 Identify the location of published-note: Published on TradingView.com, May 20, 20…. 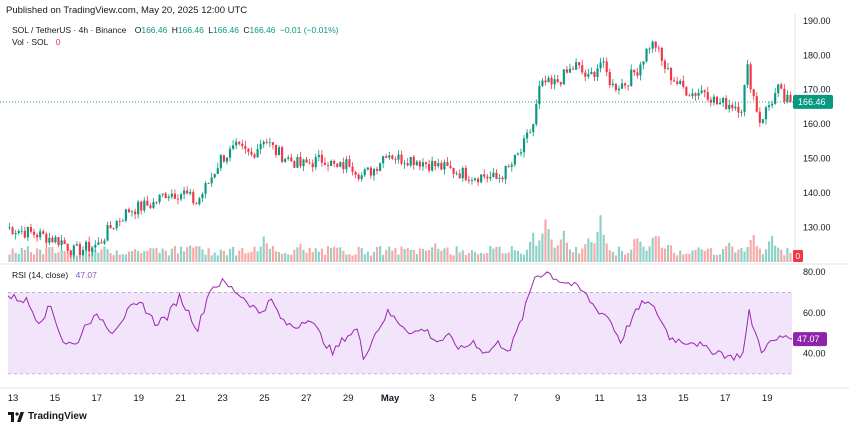
(127, 10).